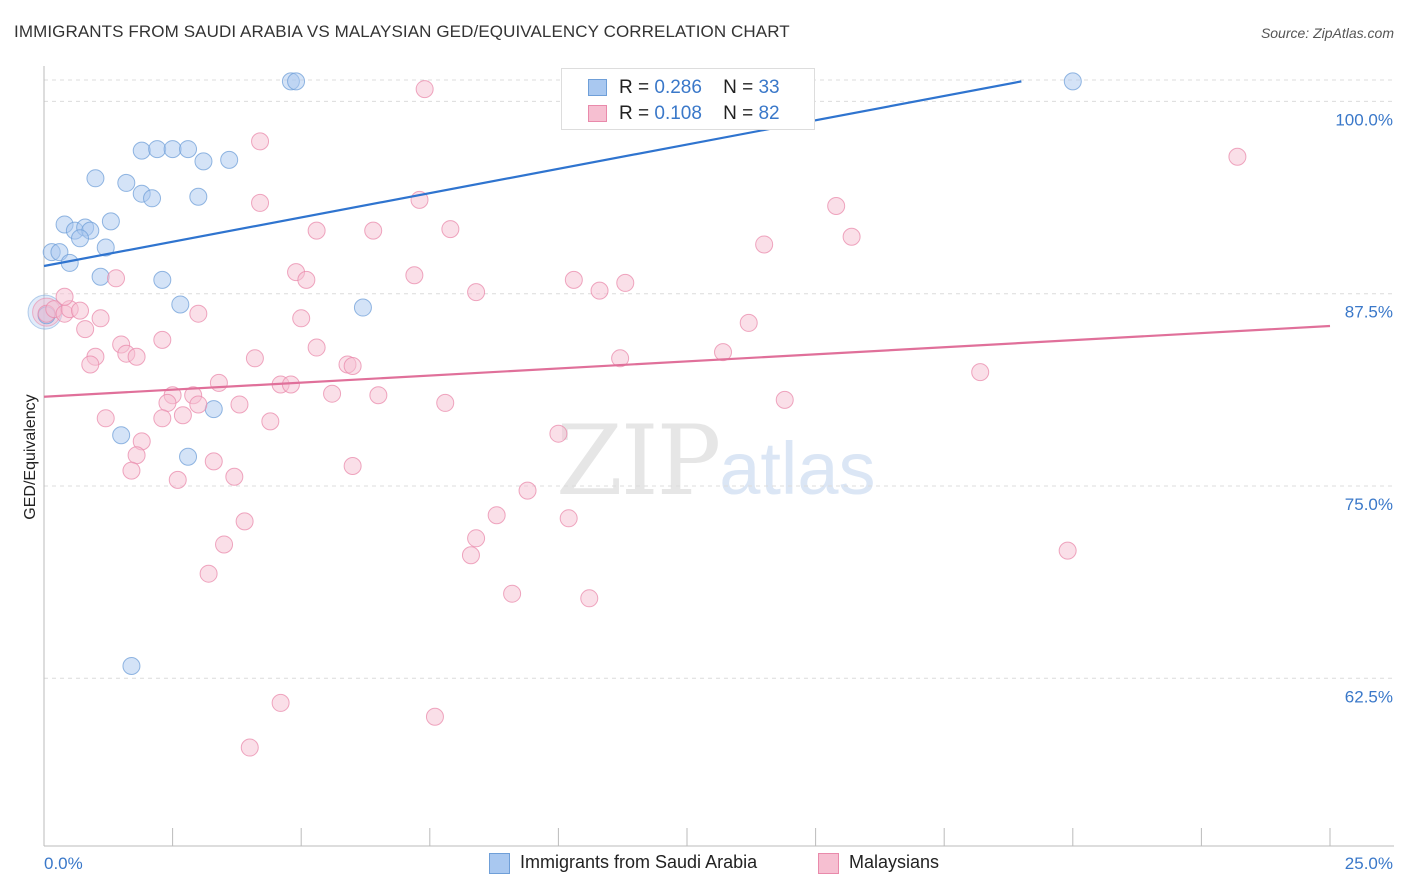 This screenshot has width=1406, height=892. What do you see at coordinates (678, 87) in the screenshot?
I see `legend-r-value-saudi: 0.286` at bounding box center [678, 87].